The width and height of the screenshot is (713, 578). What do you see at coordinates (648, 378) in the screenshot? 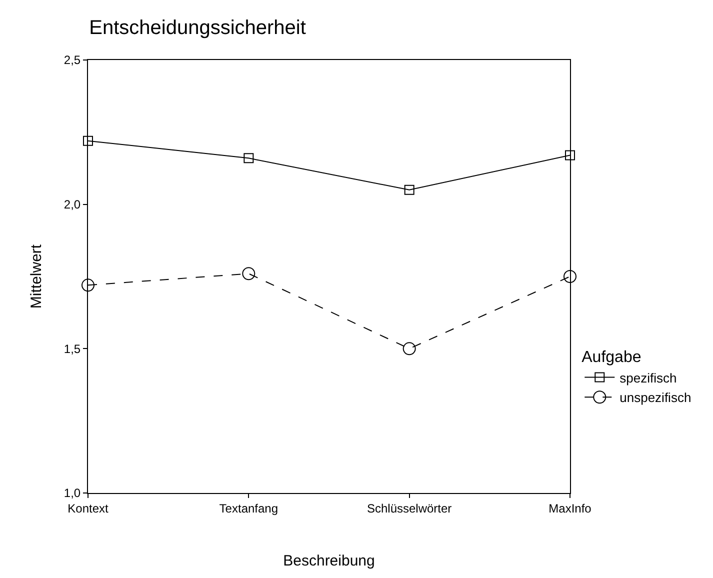
I see `legend-label: spezifisch` at bounding box center [648, 378].